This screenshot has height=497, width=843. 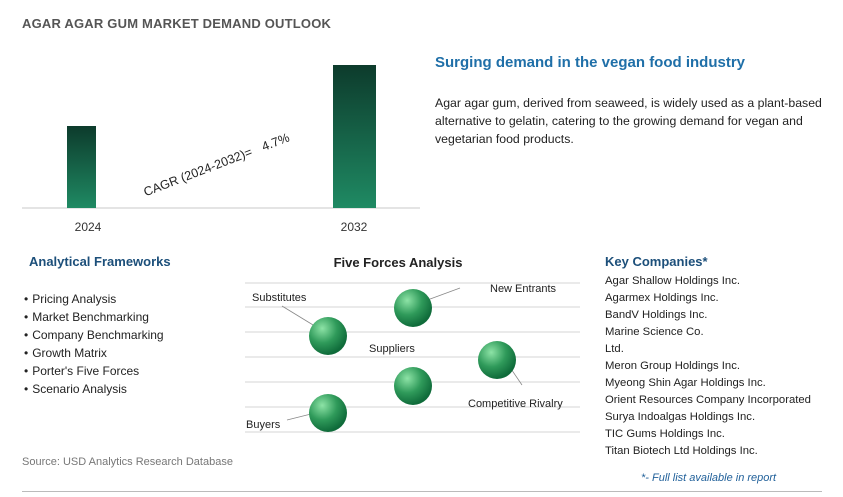 I want to click on frameworks-title: Analytical Frameworks, so click(x=100, y=261).